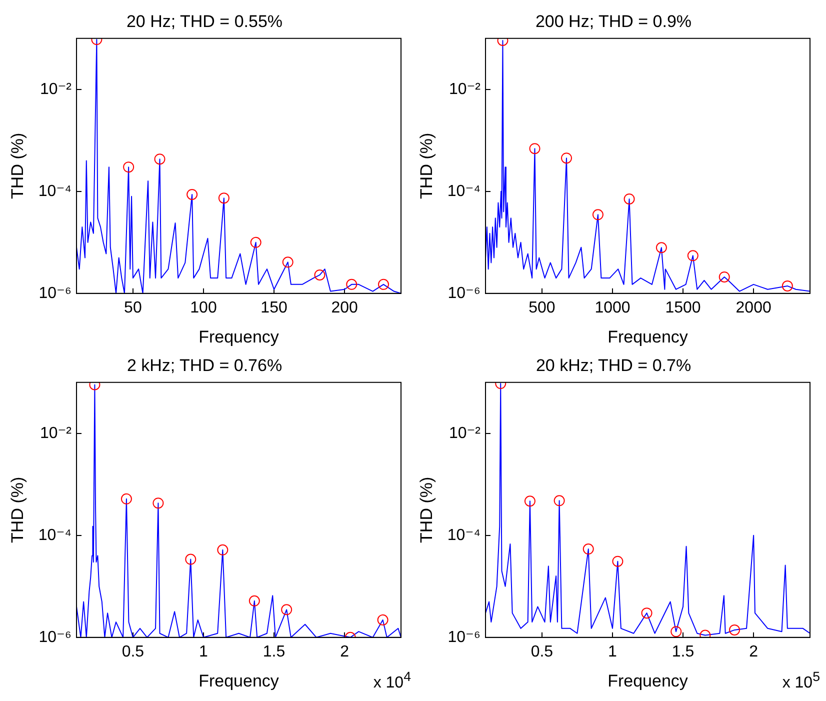 The width and height of the screenshot is (826, 701). What do you see at coordinates (344, 307) in the screenshot?
I see `x-tick-label: 200` at bounding box center [344, 307].